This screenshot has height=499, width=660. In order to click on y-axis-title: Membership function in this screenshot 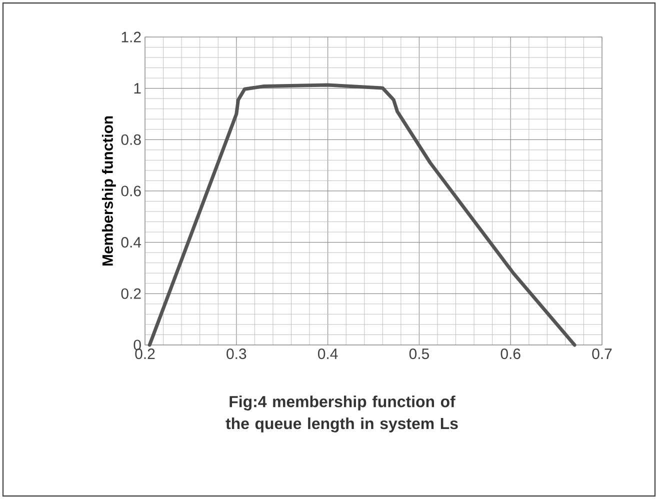, I will do `click(109, 191)`.